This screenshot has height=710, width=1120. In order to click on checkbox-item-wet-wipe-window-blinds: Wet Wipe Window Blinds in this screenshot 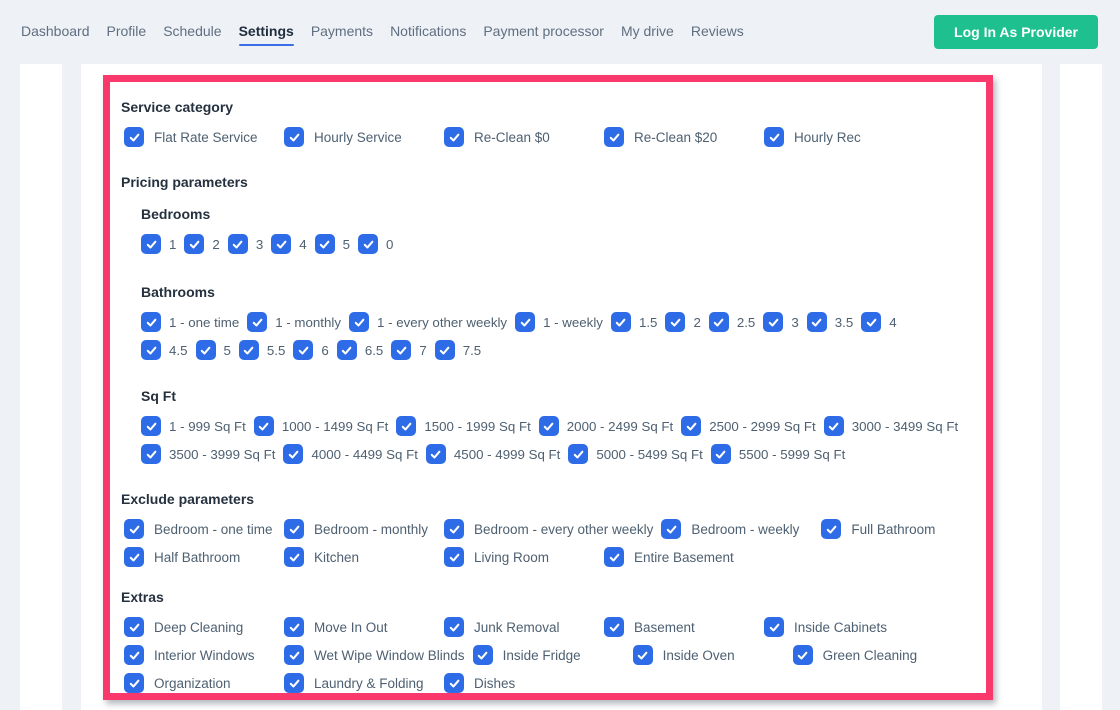, I will do `click(378, 655)`.